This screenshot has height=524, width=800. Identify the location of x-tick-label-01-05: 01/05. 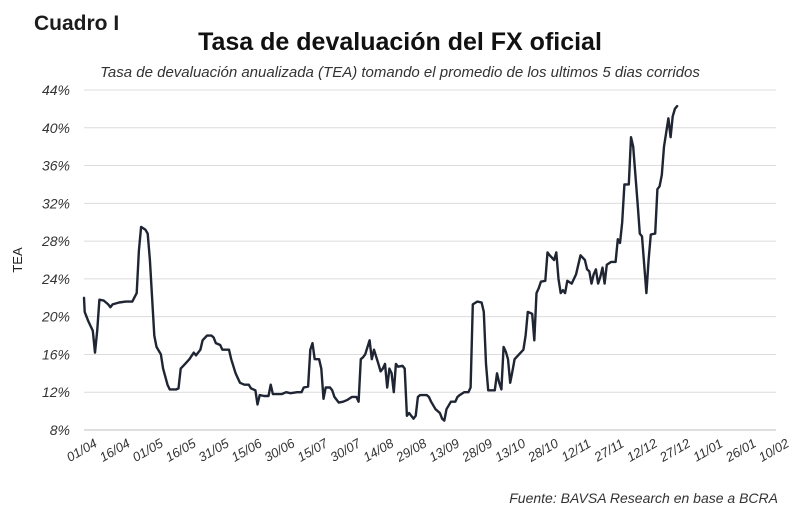
(148, 450).